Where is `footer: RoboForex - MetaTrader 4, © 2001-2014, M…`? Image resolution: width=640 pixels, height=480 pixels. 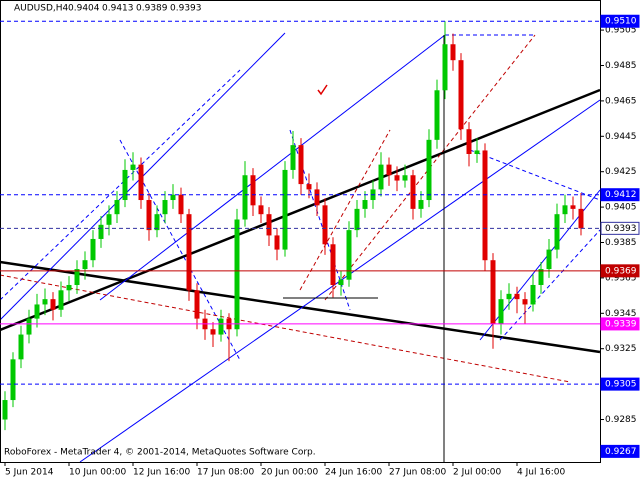
footer: RoboForex - MetaTrader 4, © 2001-2014, M… is located at coordinates (160, 453).